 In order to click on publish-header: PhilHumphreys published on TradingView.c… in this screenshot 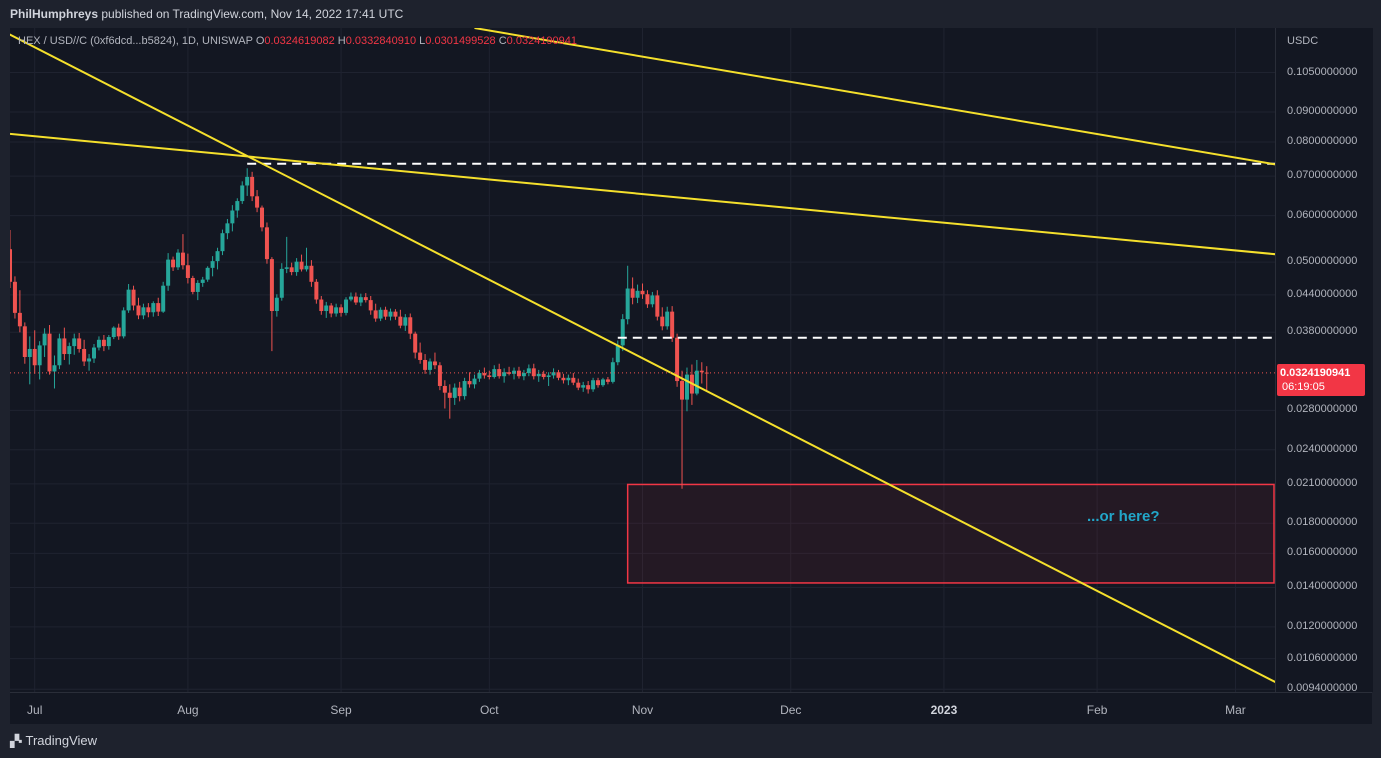, I will do `click(690, 14)`.